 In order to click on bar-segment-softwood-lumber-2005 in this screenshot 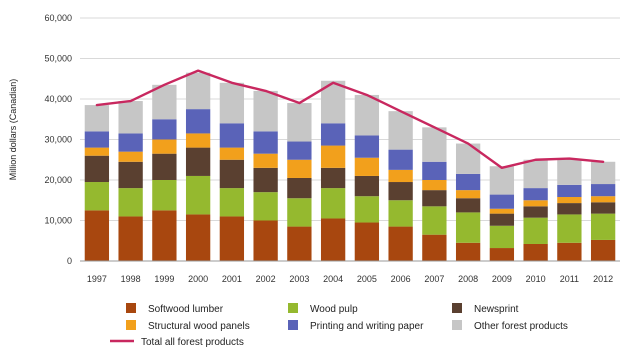, I will do `click(367, 241)`.